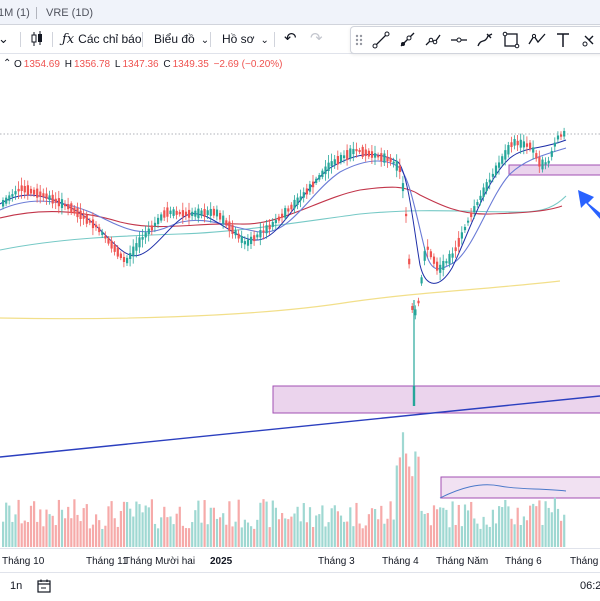 This screenshot has height=601, width=600. Describe the element at coordinates (102, 39) in the screenshot. I see `indicators-button: ƒx Các chỉ báo` at that location.